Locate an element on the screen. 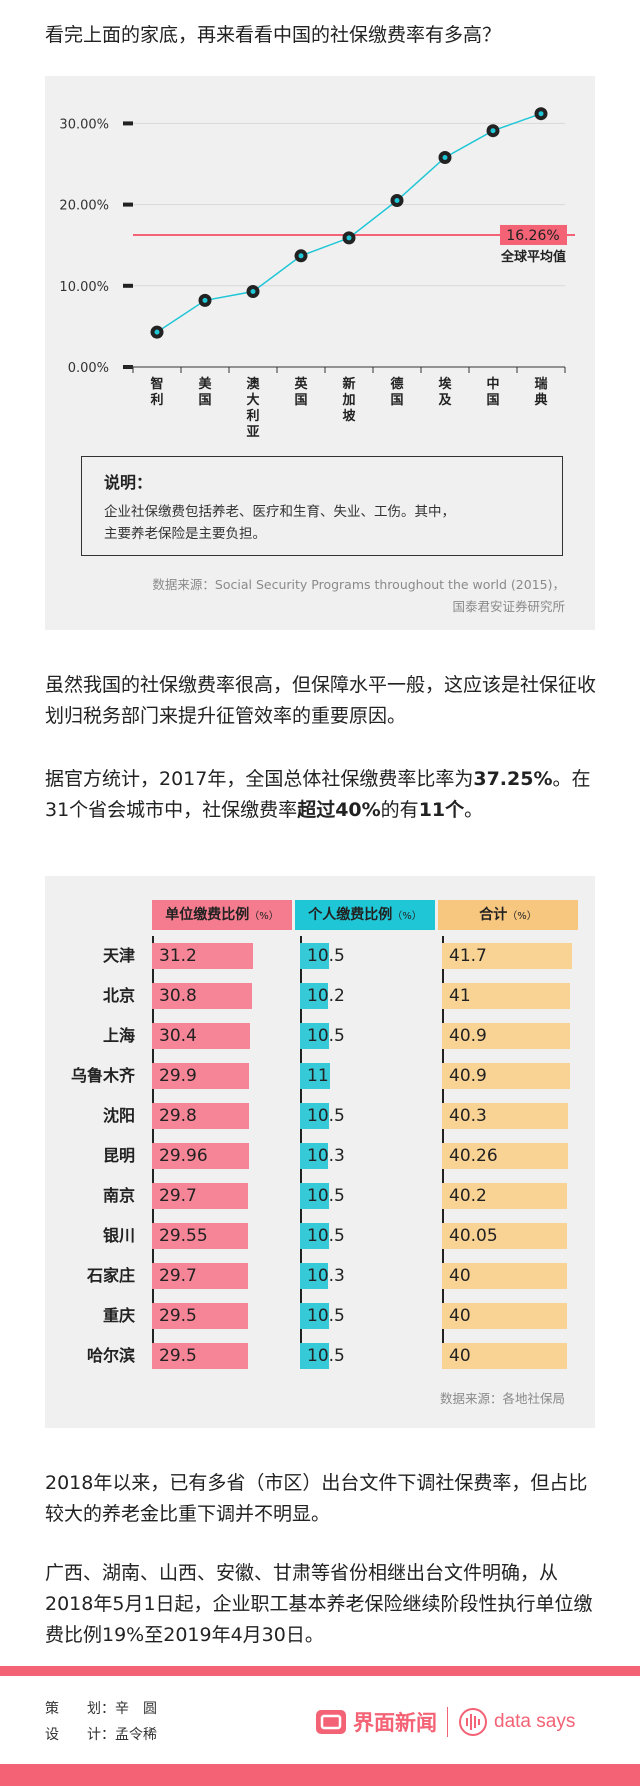 The image size is (640, 1786). table-row: 石家庄 29.7 10.3 40 is located at coordinates (320, 1276).